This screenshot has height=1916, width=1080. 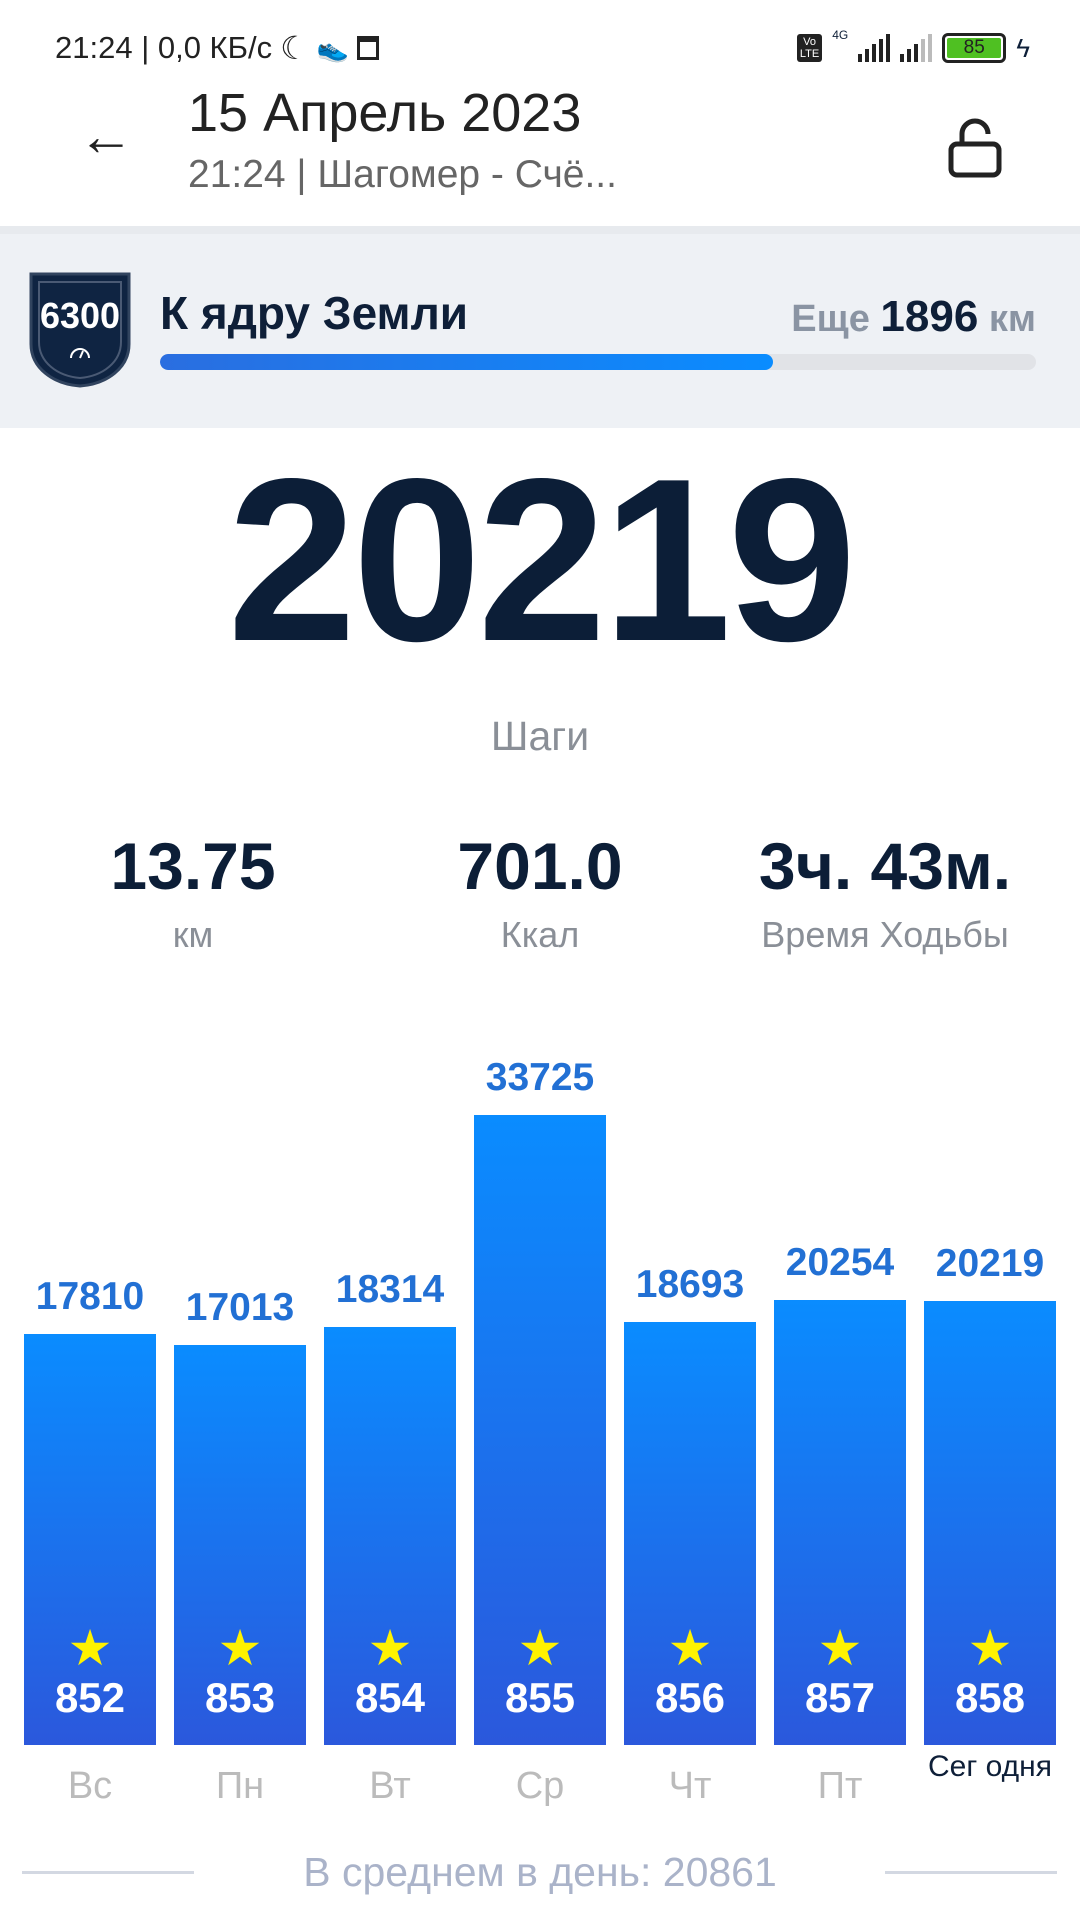 What do you see at coordinates (540, 1872) in the screenshot?
I see `daily-average: В среднем в день: 20861` at bounding box center [540, 1872].